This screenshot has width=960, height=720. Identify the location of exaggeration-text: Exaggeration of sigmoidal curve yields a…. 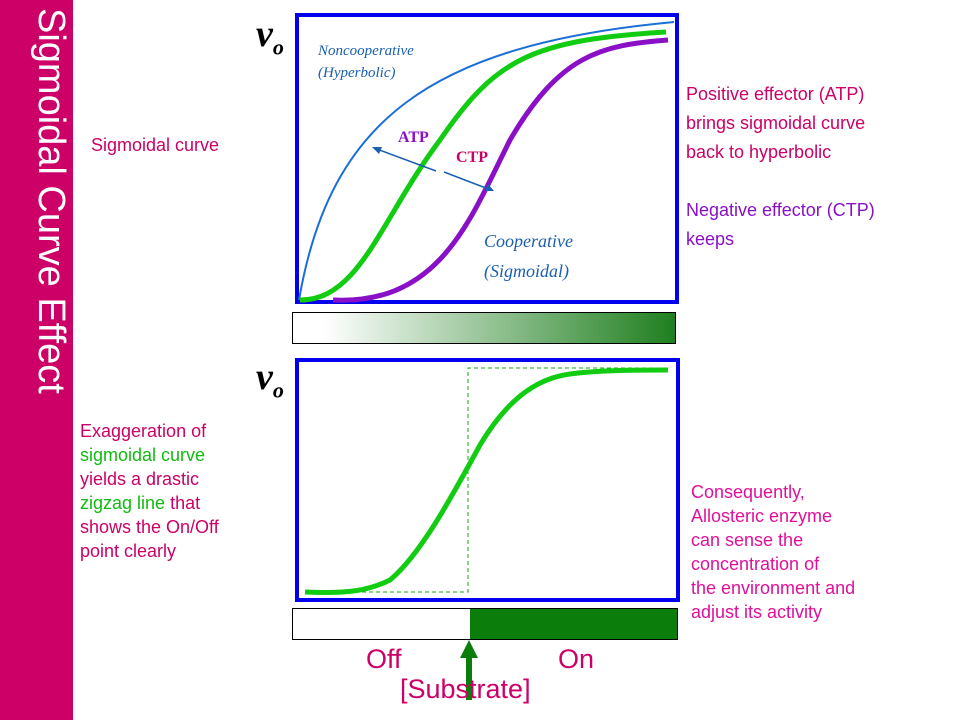
(149, 491).